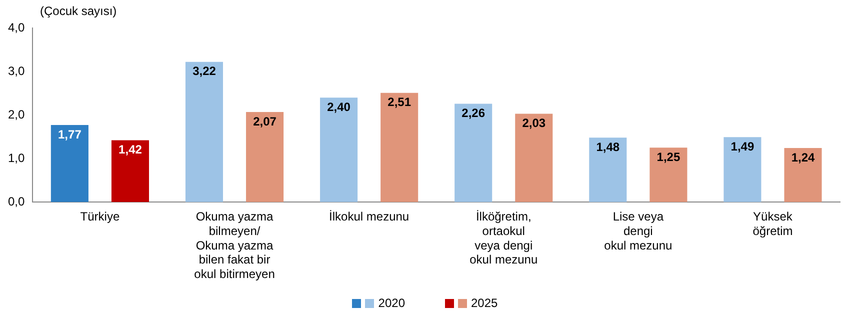  Describe the element at coordinates (638, 231) in the screenshot. I see `x-tick-label: Lise veya dengi okul mezunu` at that location.